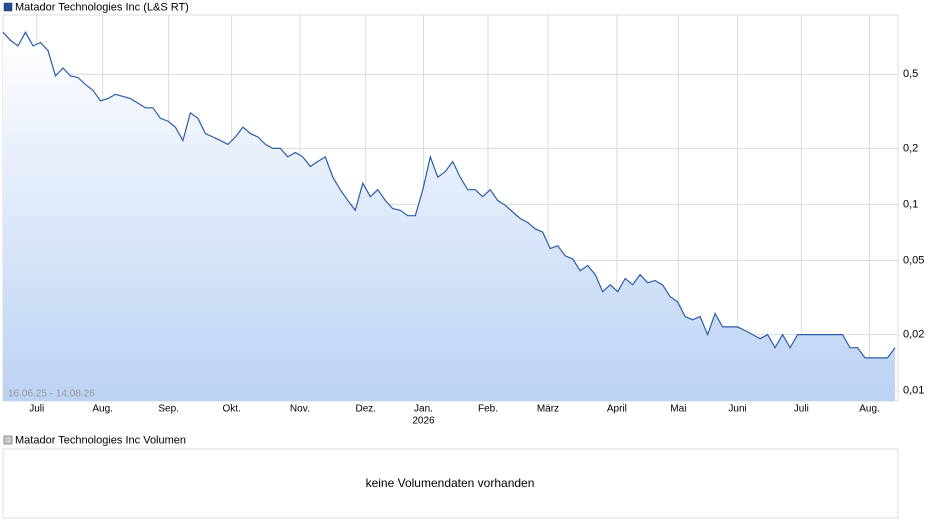 This screenshot has width=940, height=526. I want to click on x-tick-label: Mai, so click(678, 409).